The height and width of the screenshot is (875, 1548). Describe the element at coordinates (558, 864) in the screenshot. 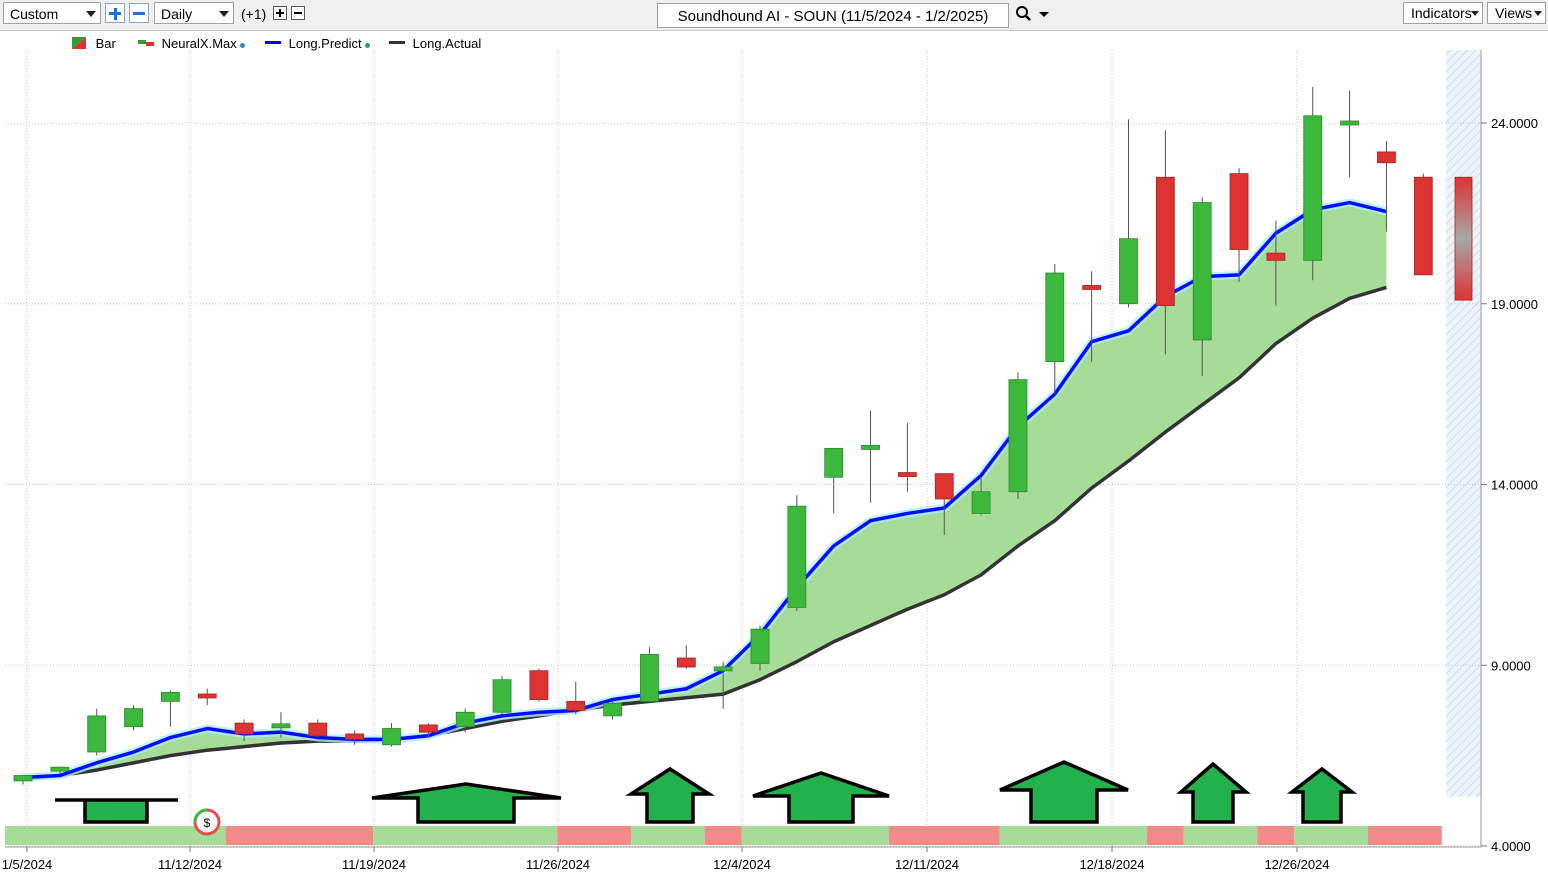

I see `x-tick-label: 11/26/2024` at that location.